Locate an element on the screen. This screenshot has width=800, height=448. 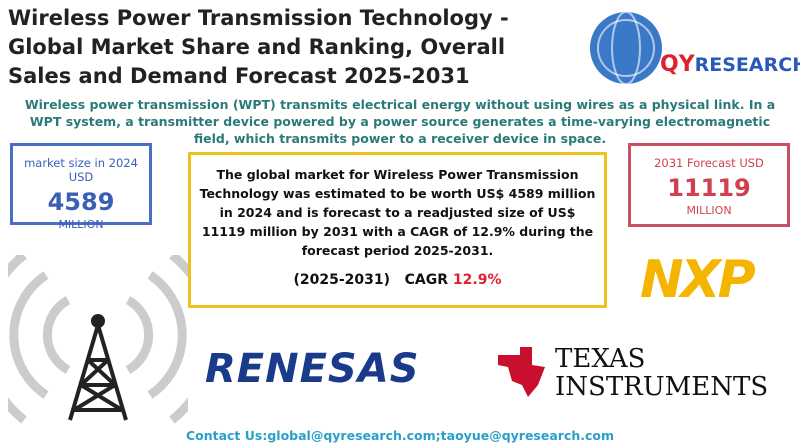
period: (2025-2031) is located at coordinates (342, 280).